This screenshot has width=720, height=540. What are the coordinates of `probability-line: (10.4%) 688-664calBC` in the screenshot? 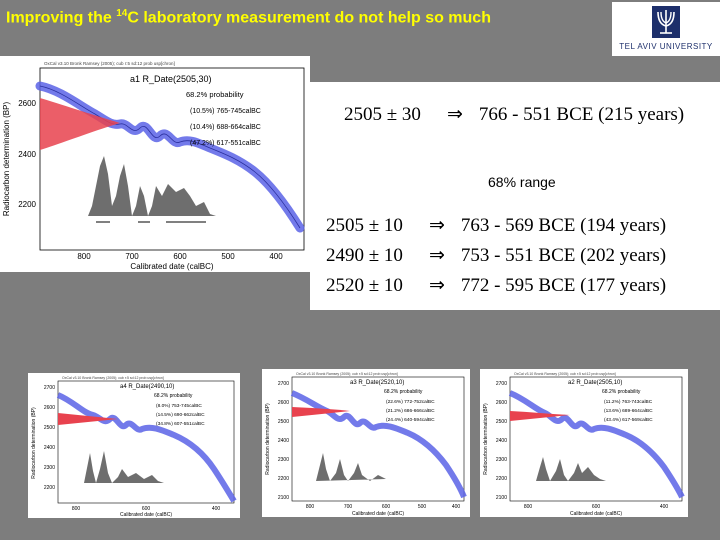 It's located at (225, 127).